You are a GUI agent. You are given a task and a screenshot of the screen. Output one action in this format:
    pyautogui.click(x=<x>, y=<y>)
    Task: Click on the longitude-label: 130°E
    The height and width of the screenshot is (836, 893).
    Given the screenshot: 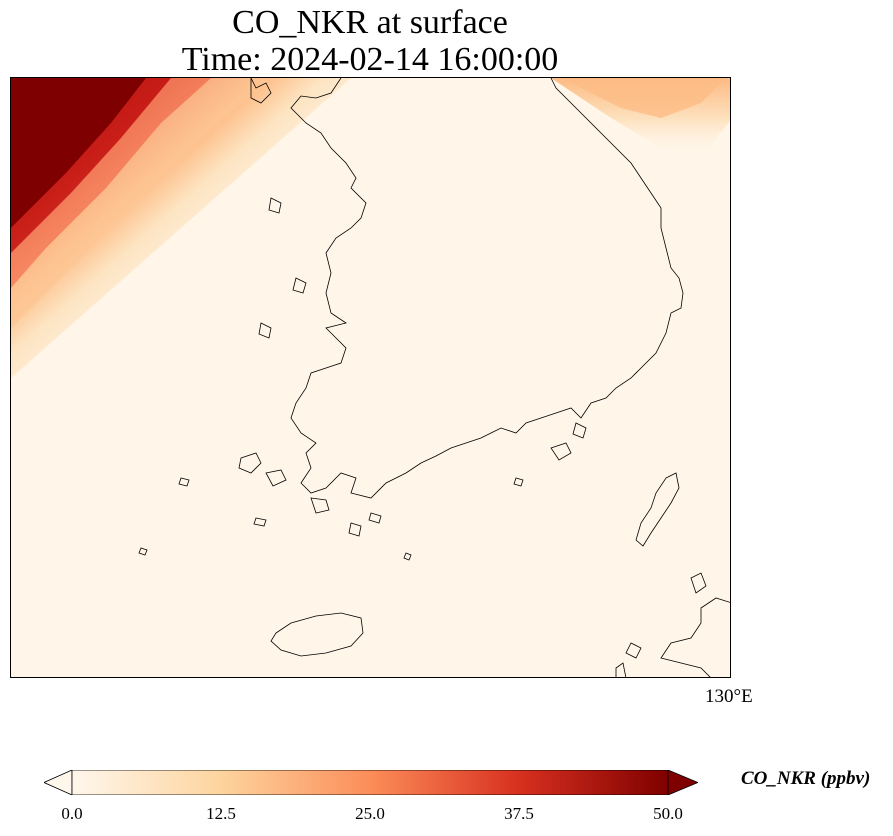 What is the action you would take?
    pyautogui.click(x=729, y=696)
    